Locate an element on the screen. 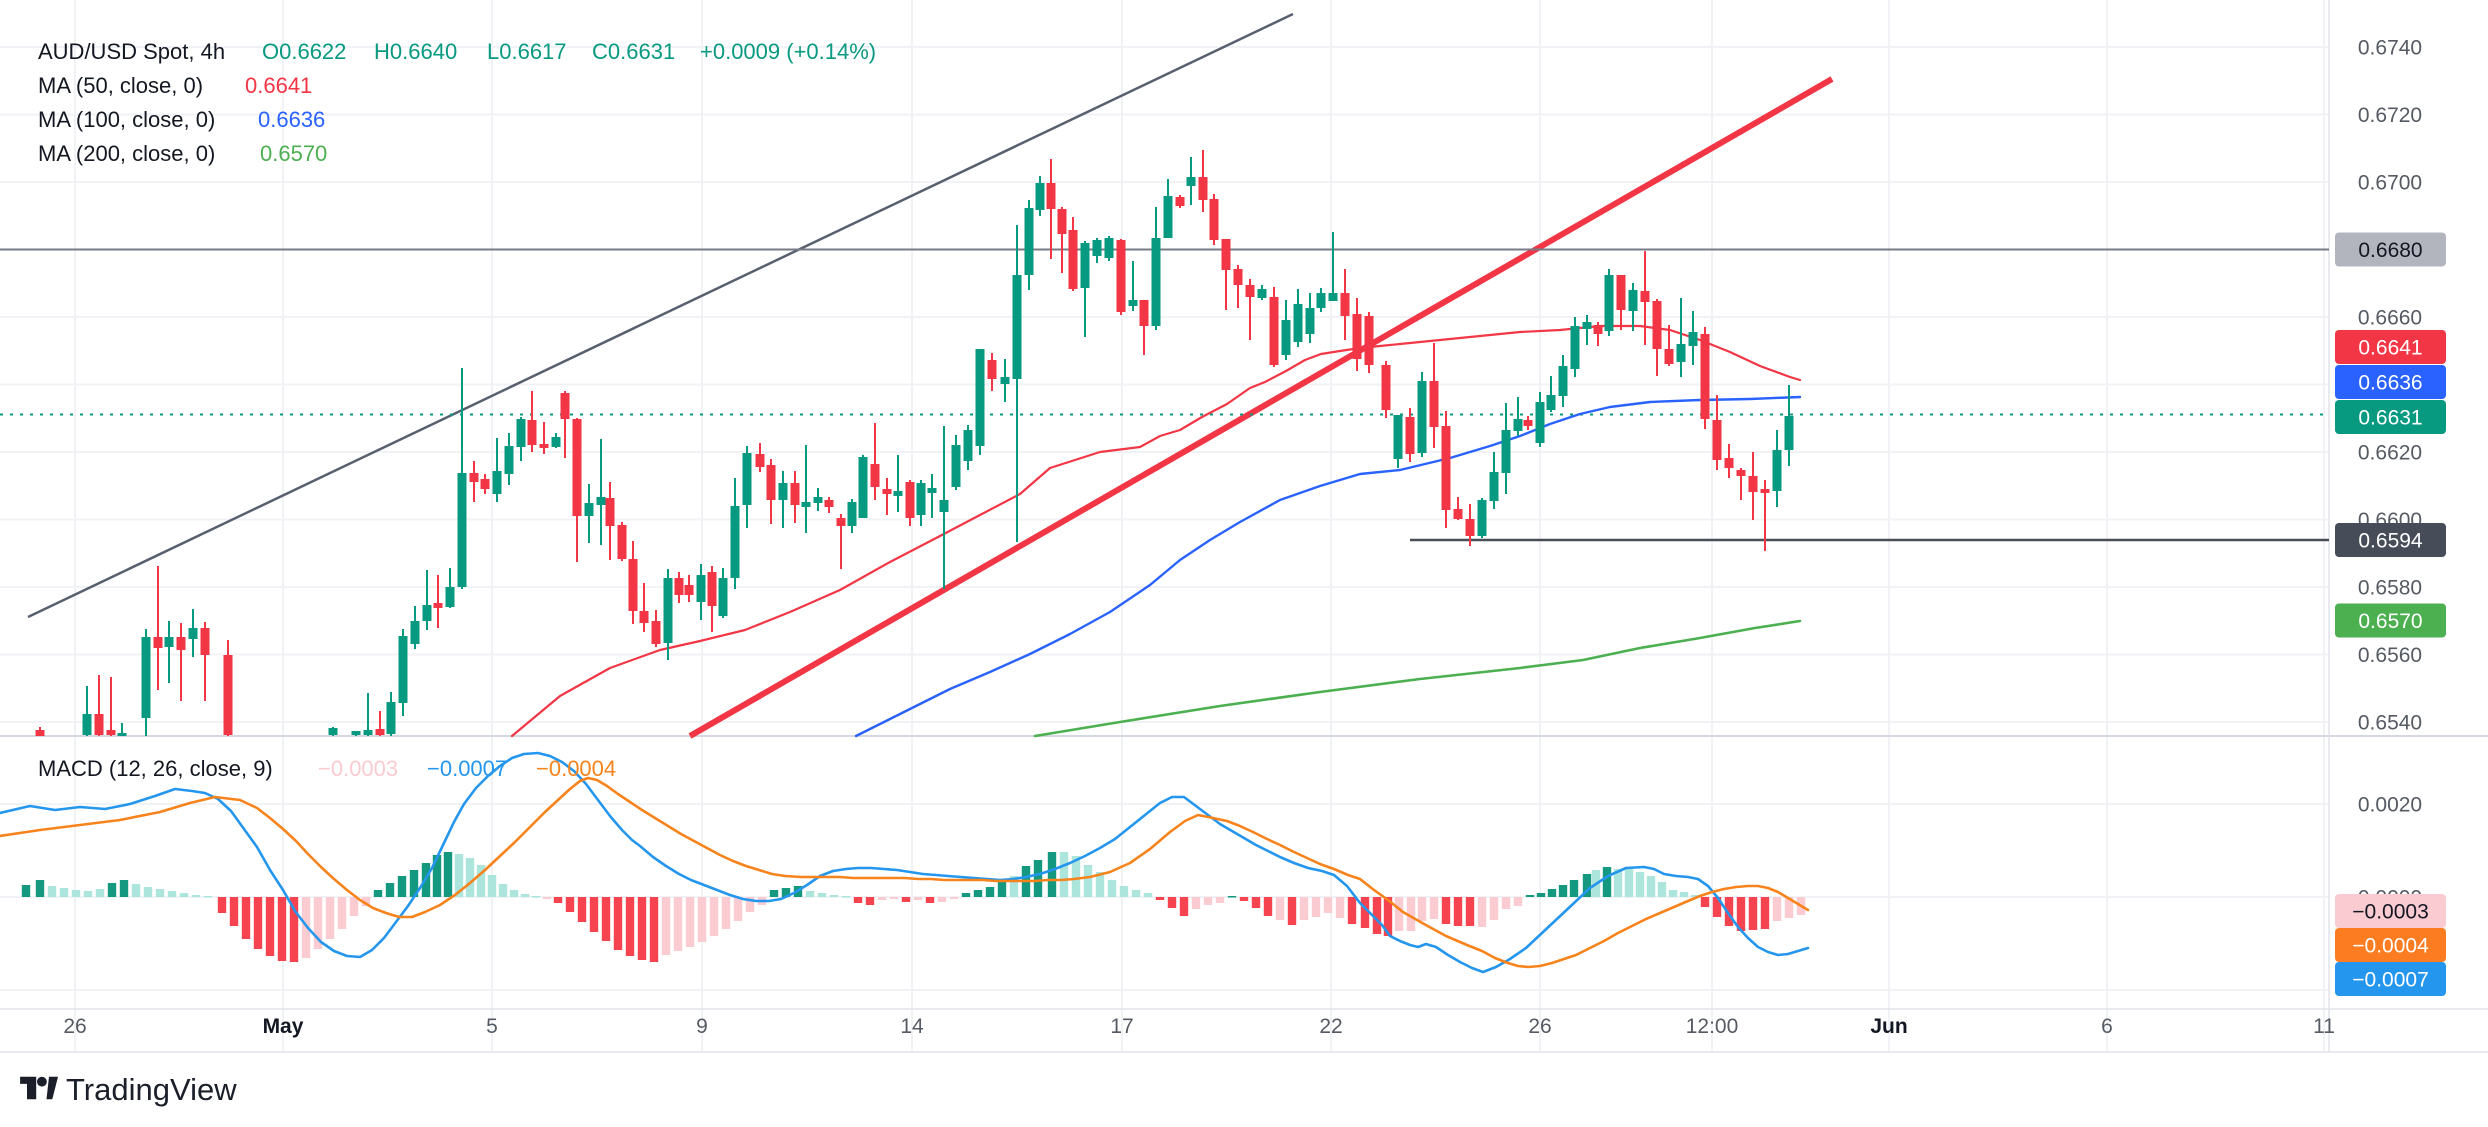 The height and width of the screenshot is (1127, 2488). svg-text: 0.6740 is located at coordinates (2390, 48).